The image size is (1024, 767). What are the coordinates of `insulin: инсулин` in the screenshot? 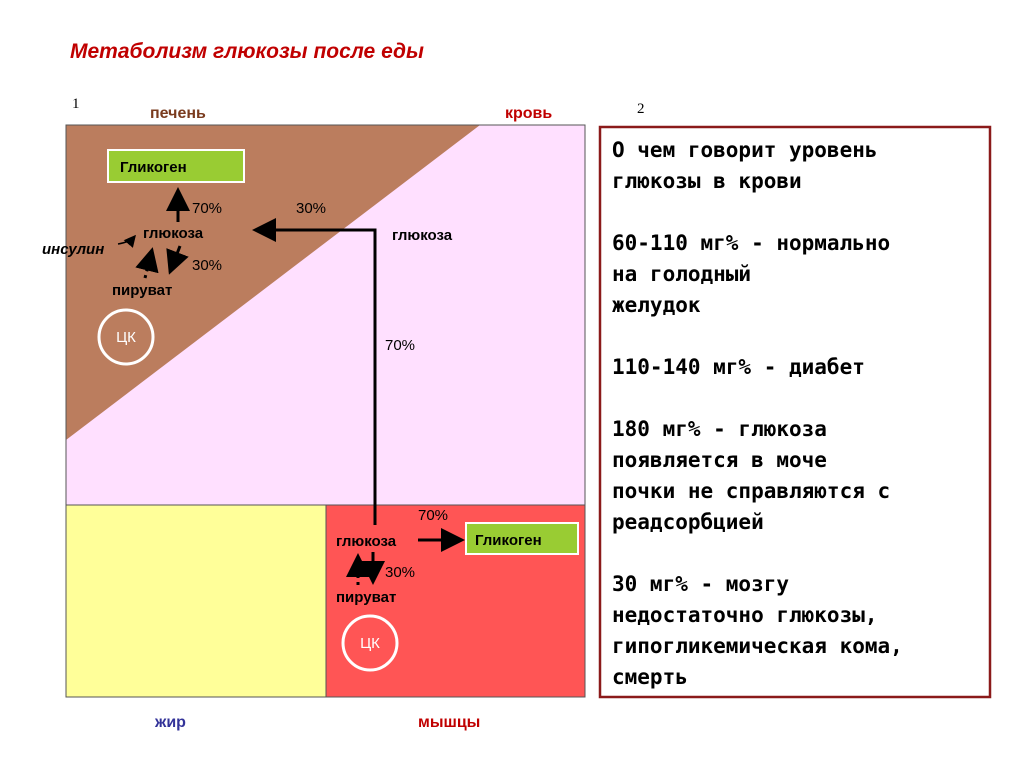 It's located at (73, 249).